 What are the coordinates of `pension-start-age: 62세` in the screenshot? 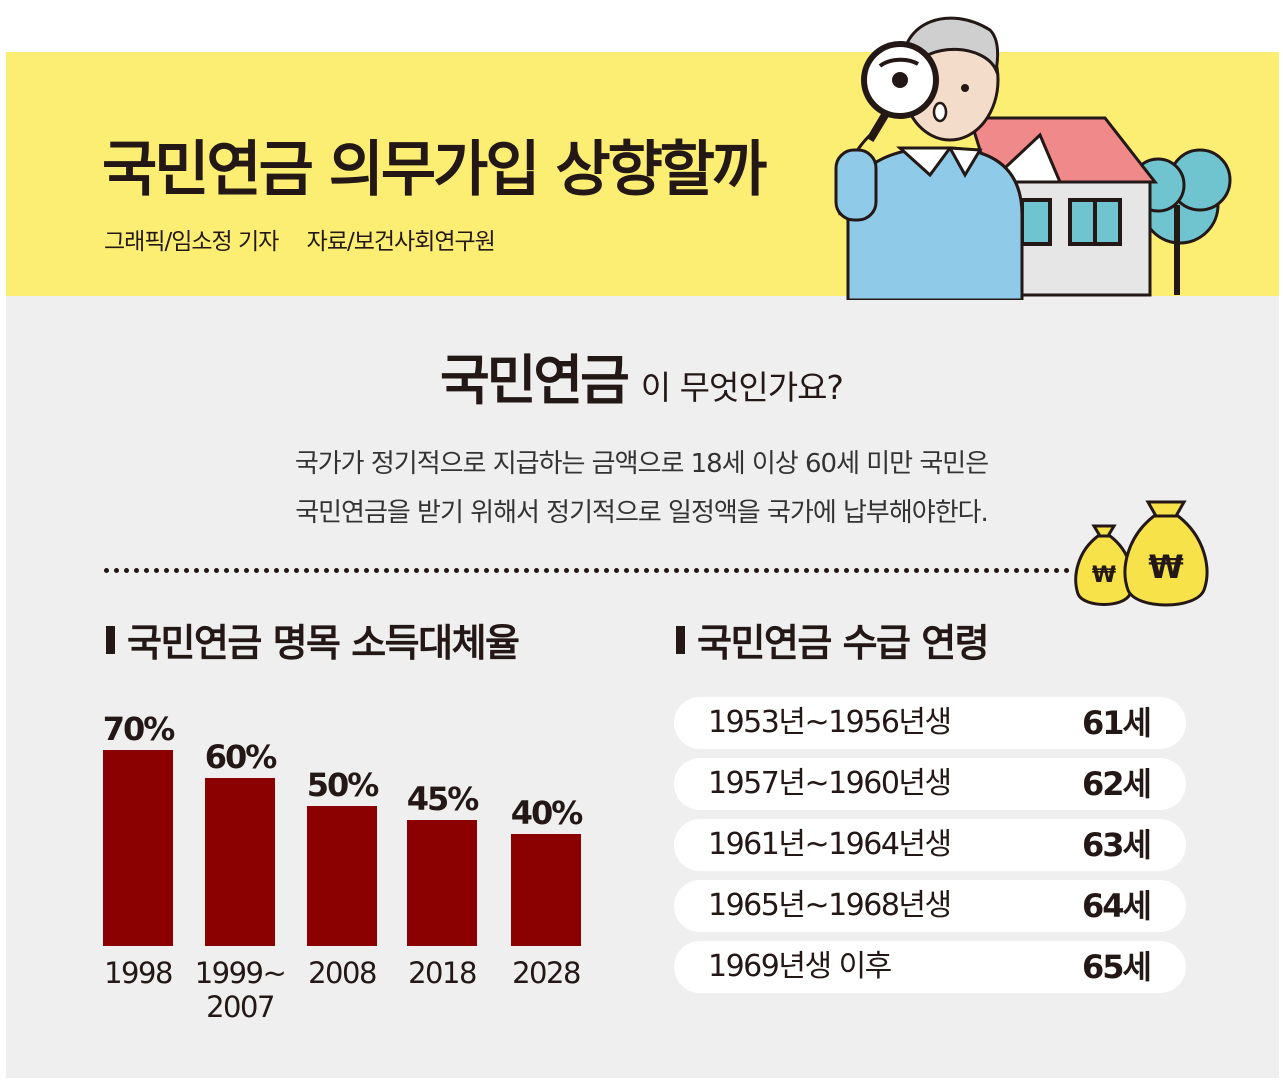 It's located at (1117, 784).